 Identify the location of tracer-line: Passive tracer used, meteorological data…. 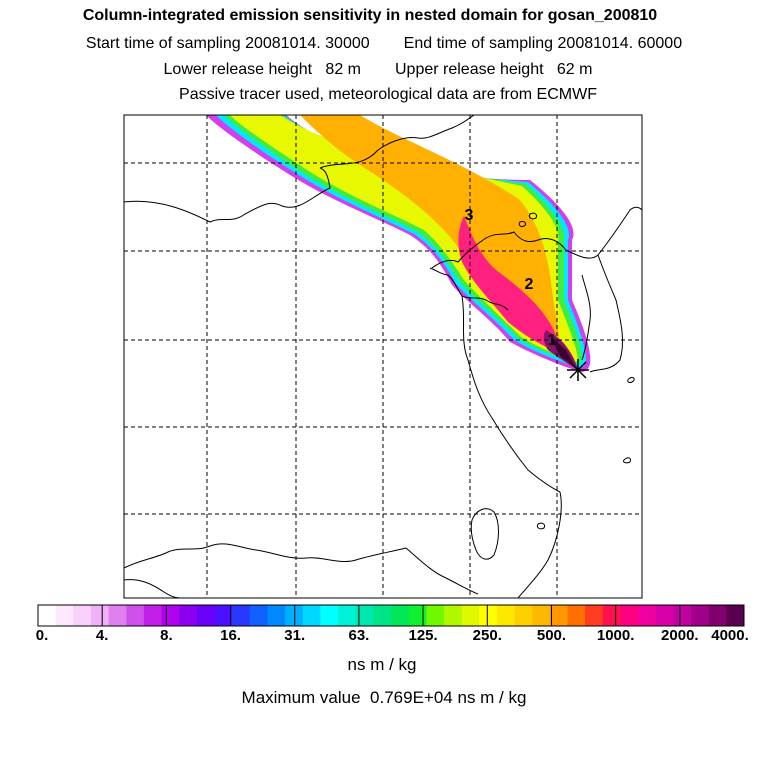
(388, 94).